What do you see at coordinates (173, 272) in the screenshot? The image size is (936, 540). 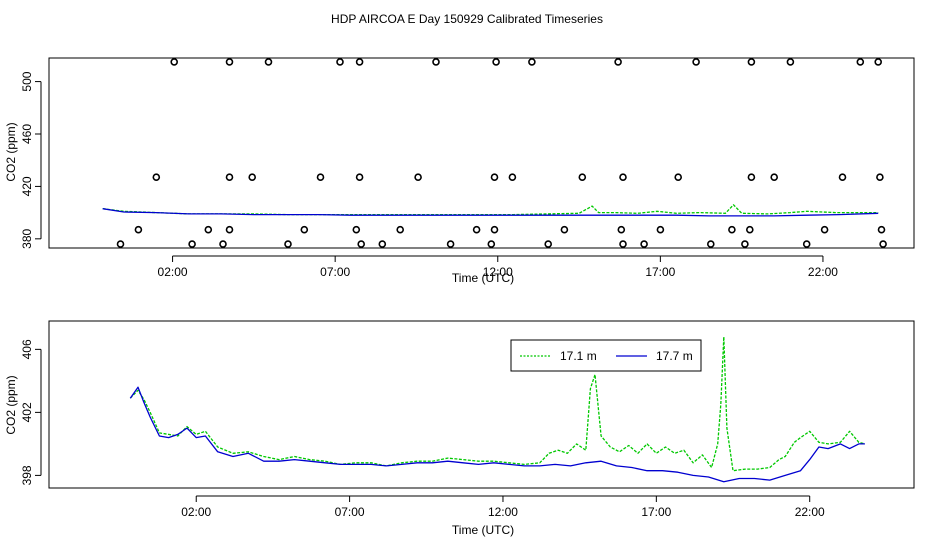 I see `top-x-tick-label: 02:00` at bounding box center [173, 272].